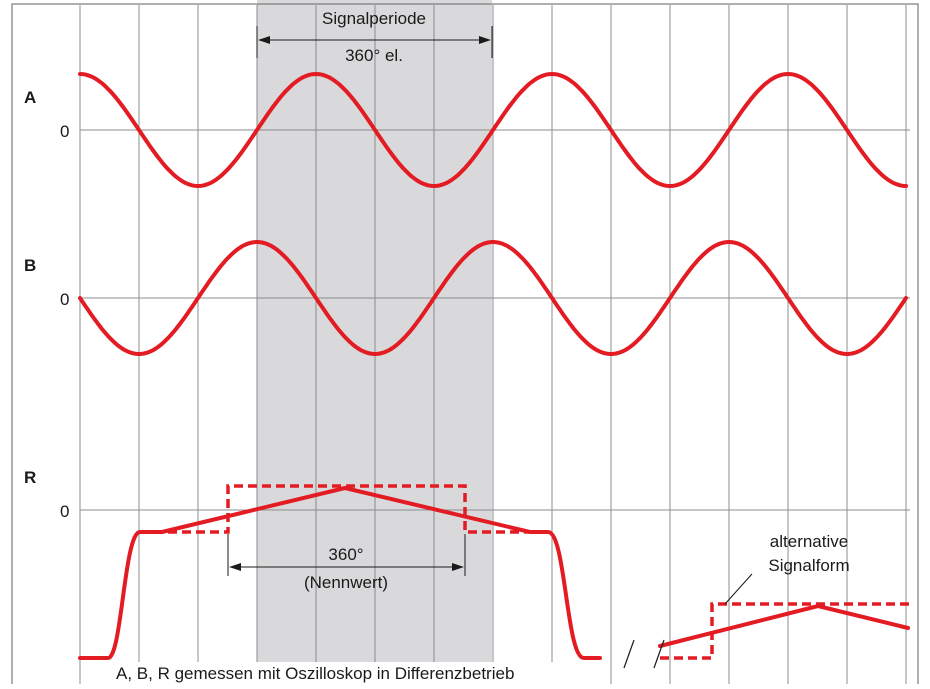 This screenshot has height=689, width=930. What do you see at coordinates (335, 509) in the screenshot?
I see `signal-r-dashed-window` at bounding box center [335, 509].